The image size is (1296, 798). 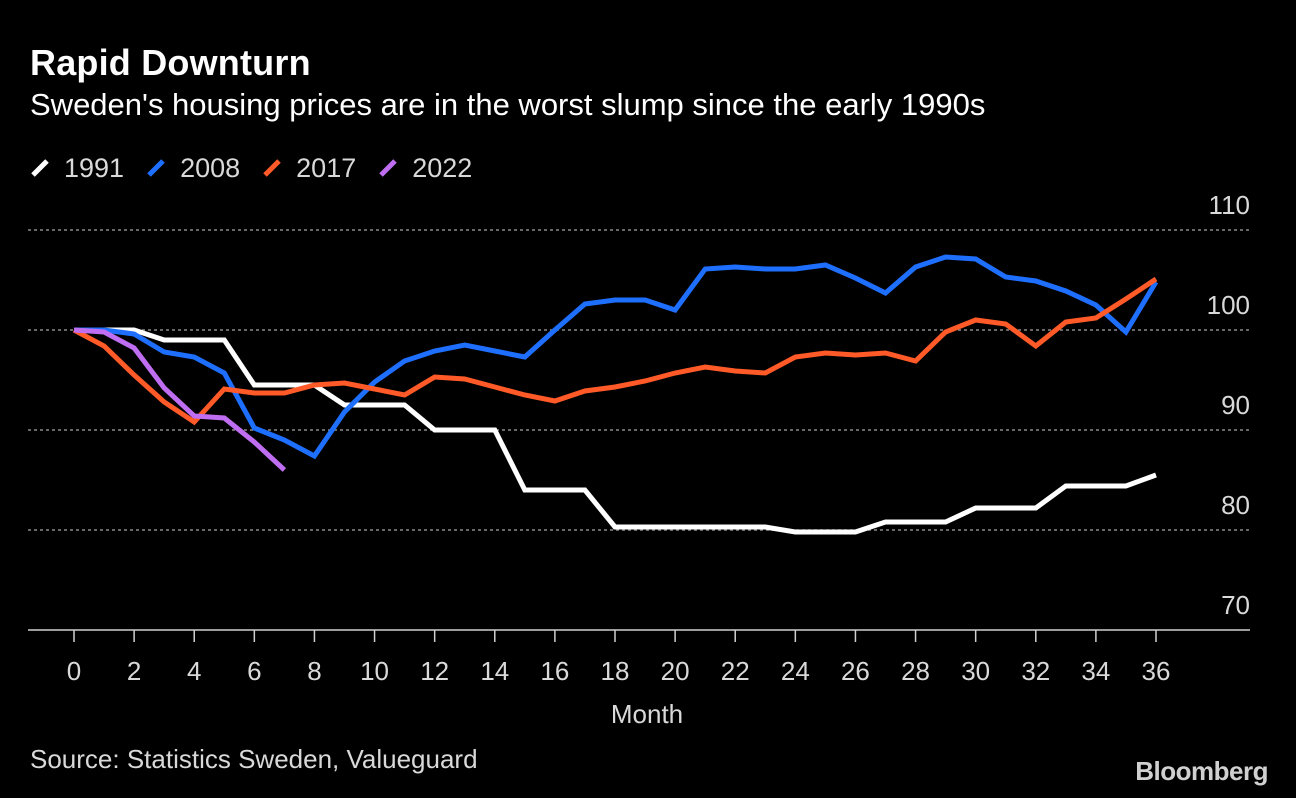 What do you see at coordinates (615, 671) in the screenshot?
I see `x-tick-label-18: 18` at bounding box center [615, 671].